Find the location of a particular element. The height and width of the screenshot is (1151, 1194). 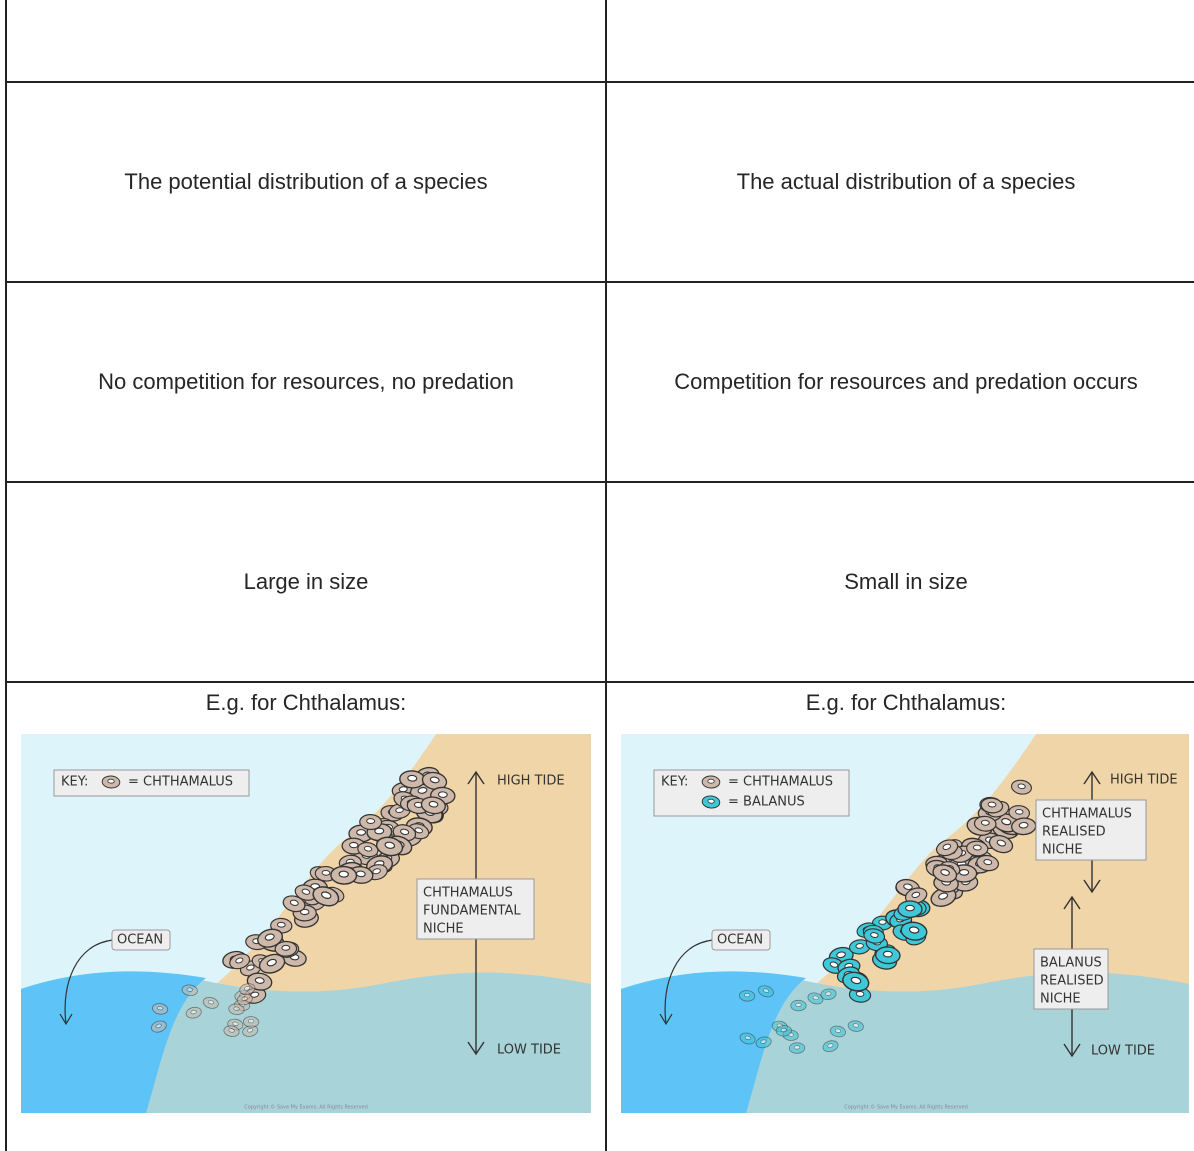

cell-text: The actual distribution of a species is located at coordinates (906, 181).